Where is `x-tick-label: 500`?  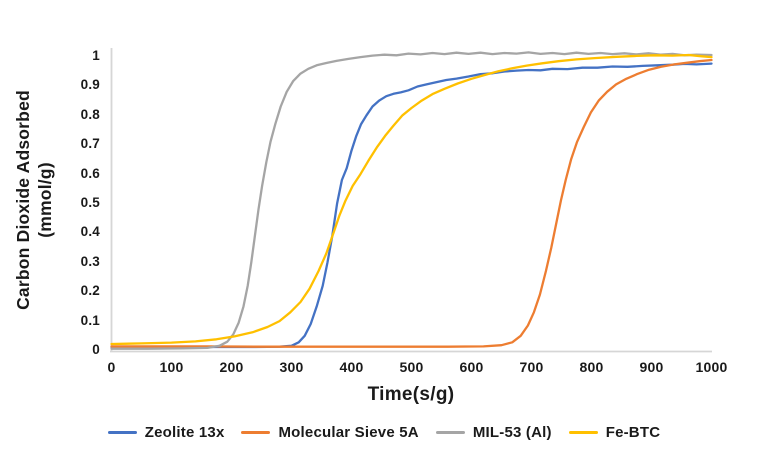
x-tick-label: 500 is located at coordinates (411, 367).